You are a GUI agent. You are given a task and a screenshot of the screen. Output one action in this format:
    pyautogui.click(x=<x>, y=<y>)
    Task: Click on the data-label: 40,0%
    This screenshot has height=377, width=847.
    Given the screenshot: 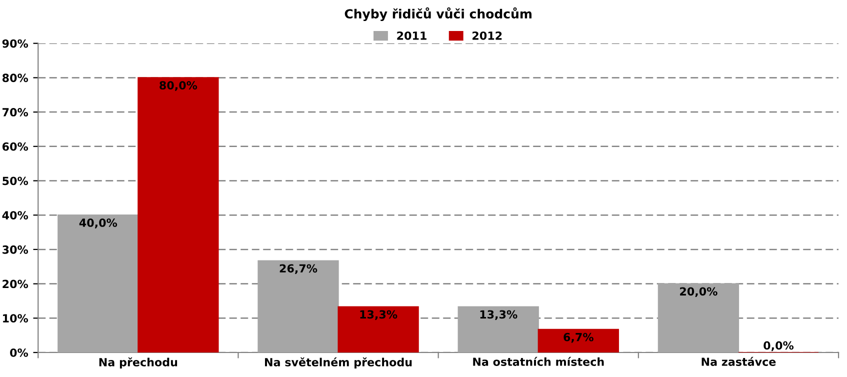 What is the action you would take?
    pyautogui.click(x=98, y=223)
    